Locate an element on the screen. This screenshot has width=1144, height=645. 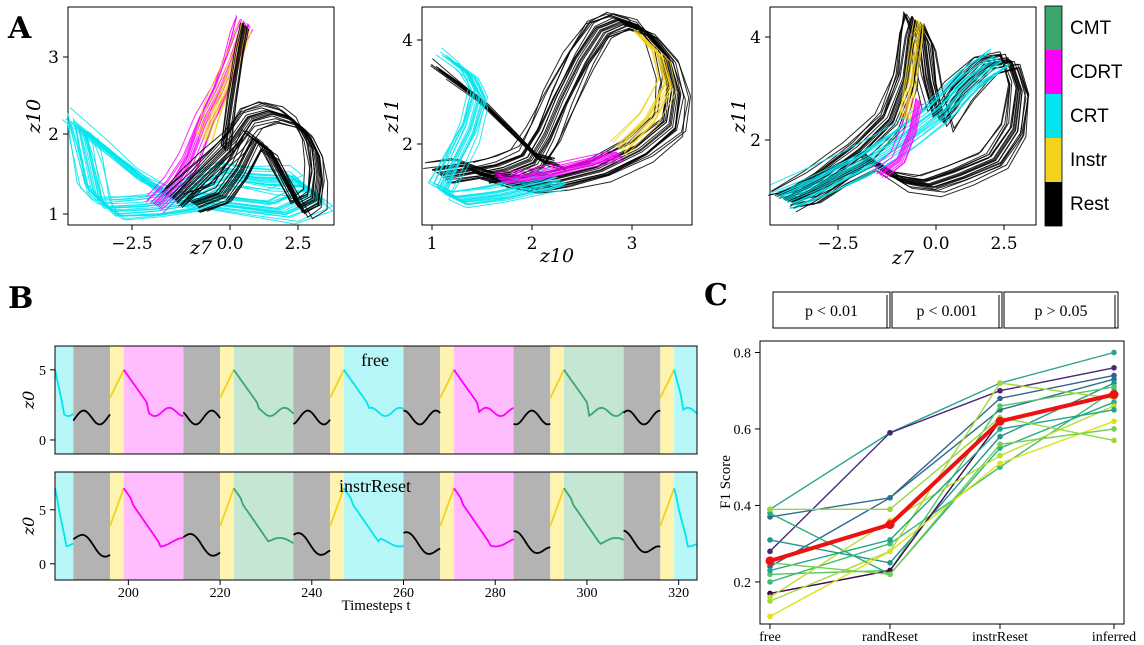
b2-x-tick-label: 240 is located at coordinates (311, 593).